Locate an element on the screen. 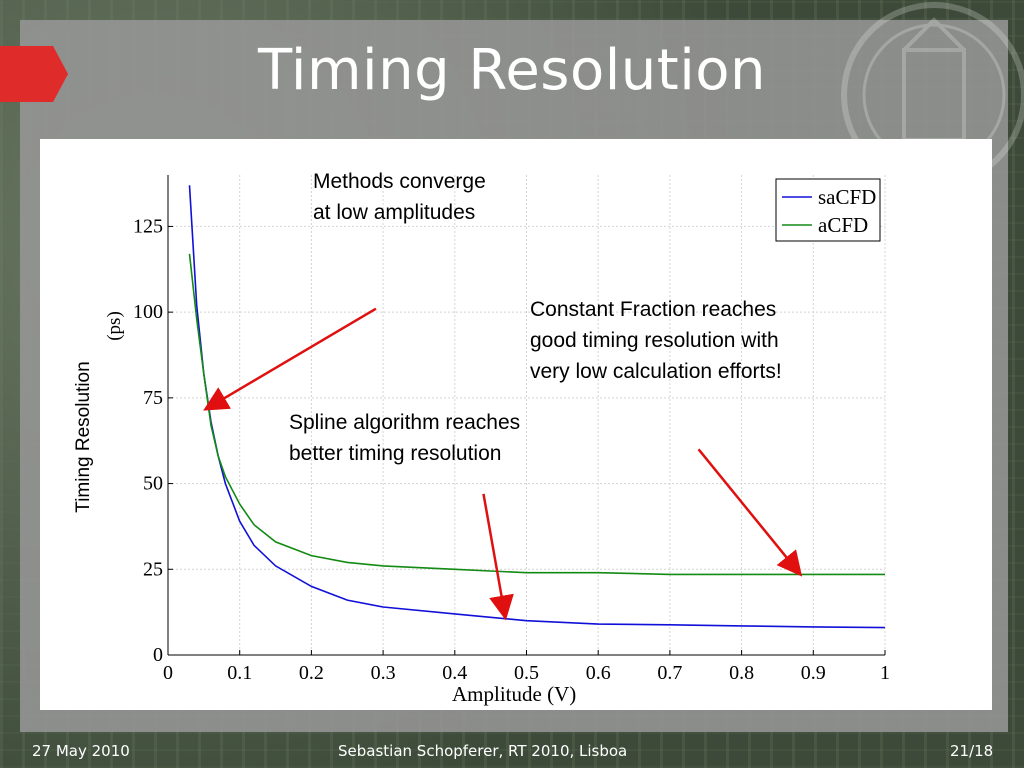 The width and height of the screenshot is (1024, 768). y-tick-label: 75 is located at coordinates (153, 398).